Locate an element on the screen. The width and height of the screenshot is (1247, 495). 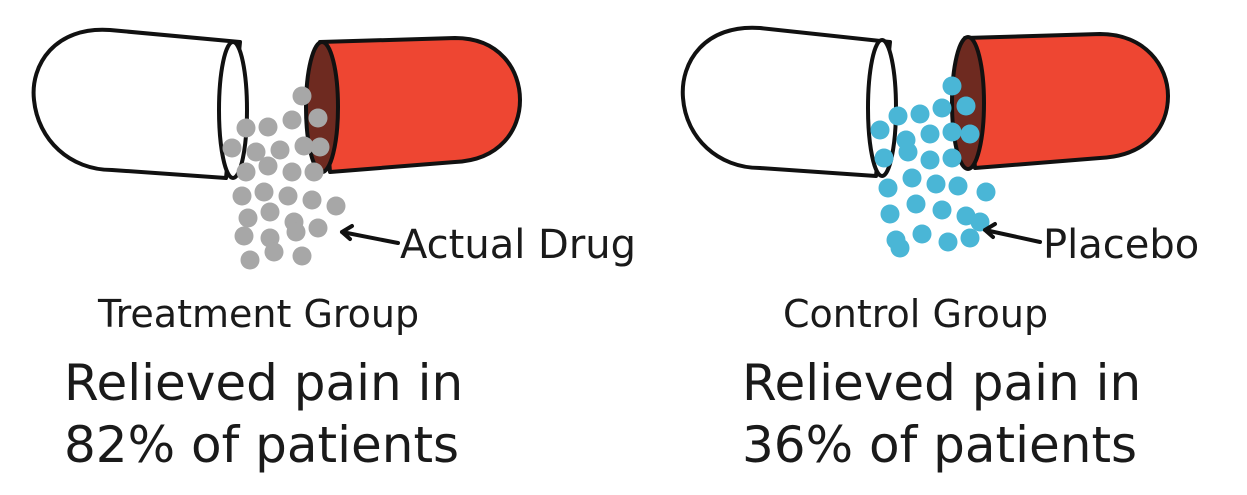
placebo-granules is located at coordinates (933, 167).